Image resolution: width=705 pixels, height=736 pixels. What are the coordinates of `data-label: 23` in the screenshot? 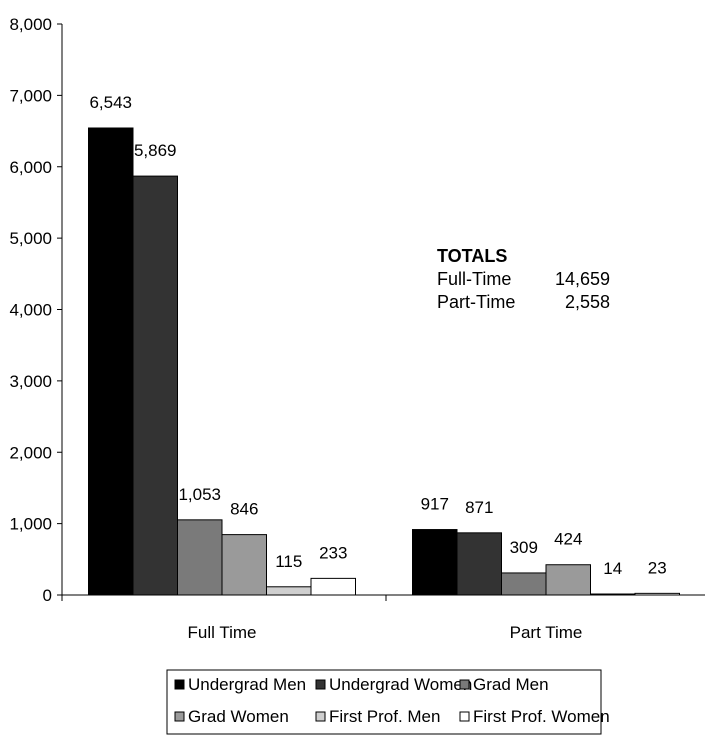 It's located at (657, 567).